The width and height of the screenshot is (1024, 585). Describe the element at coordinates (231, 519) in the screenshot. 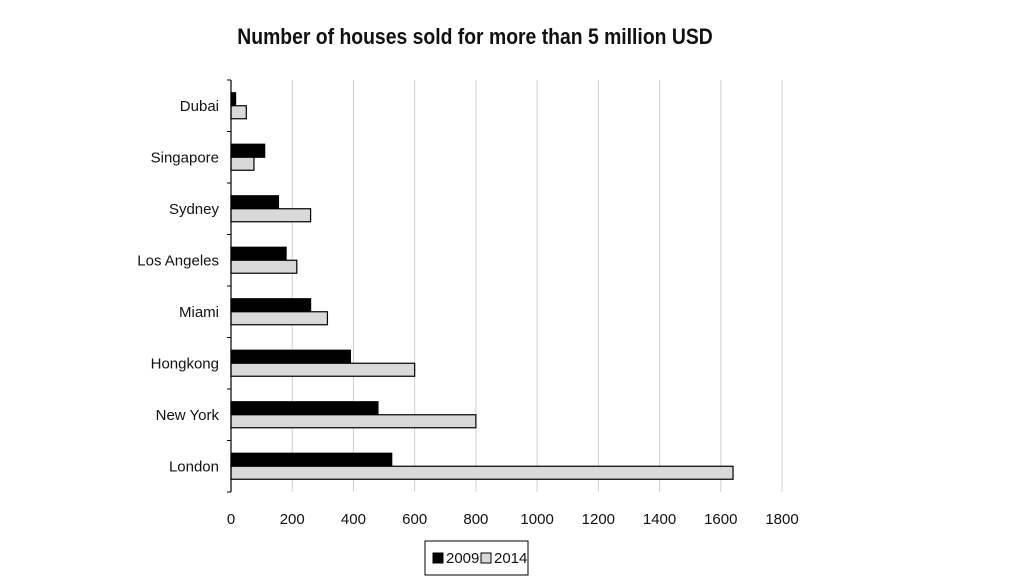

I see `x-tick-label: 0` at that location.